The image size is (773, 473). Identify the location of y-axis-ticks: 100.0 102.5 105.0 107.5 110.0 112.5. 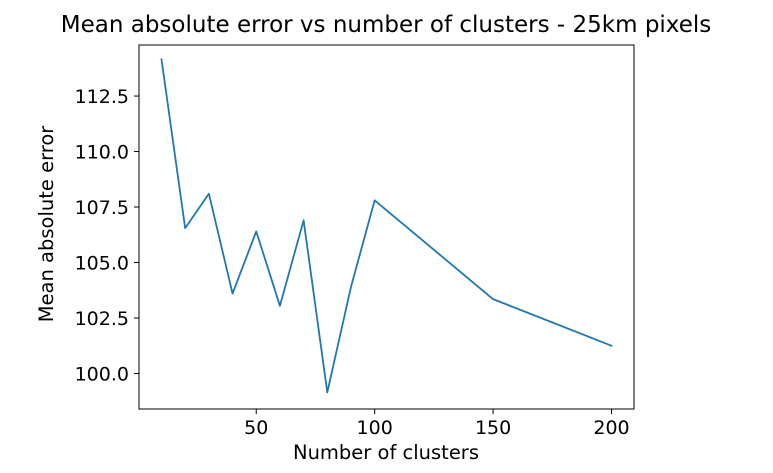
(107, 235).